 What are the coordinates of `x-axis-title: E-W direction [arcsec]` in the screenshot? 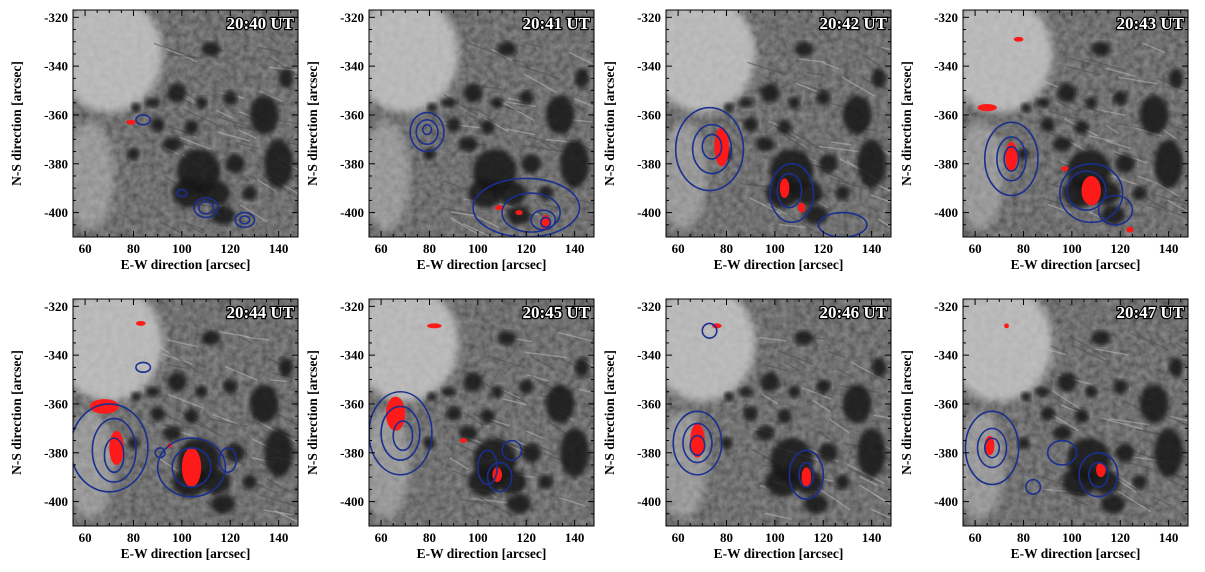 It's located at (1076, 553).